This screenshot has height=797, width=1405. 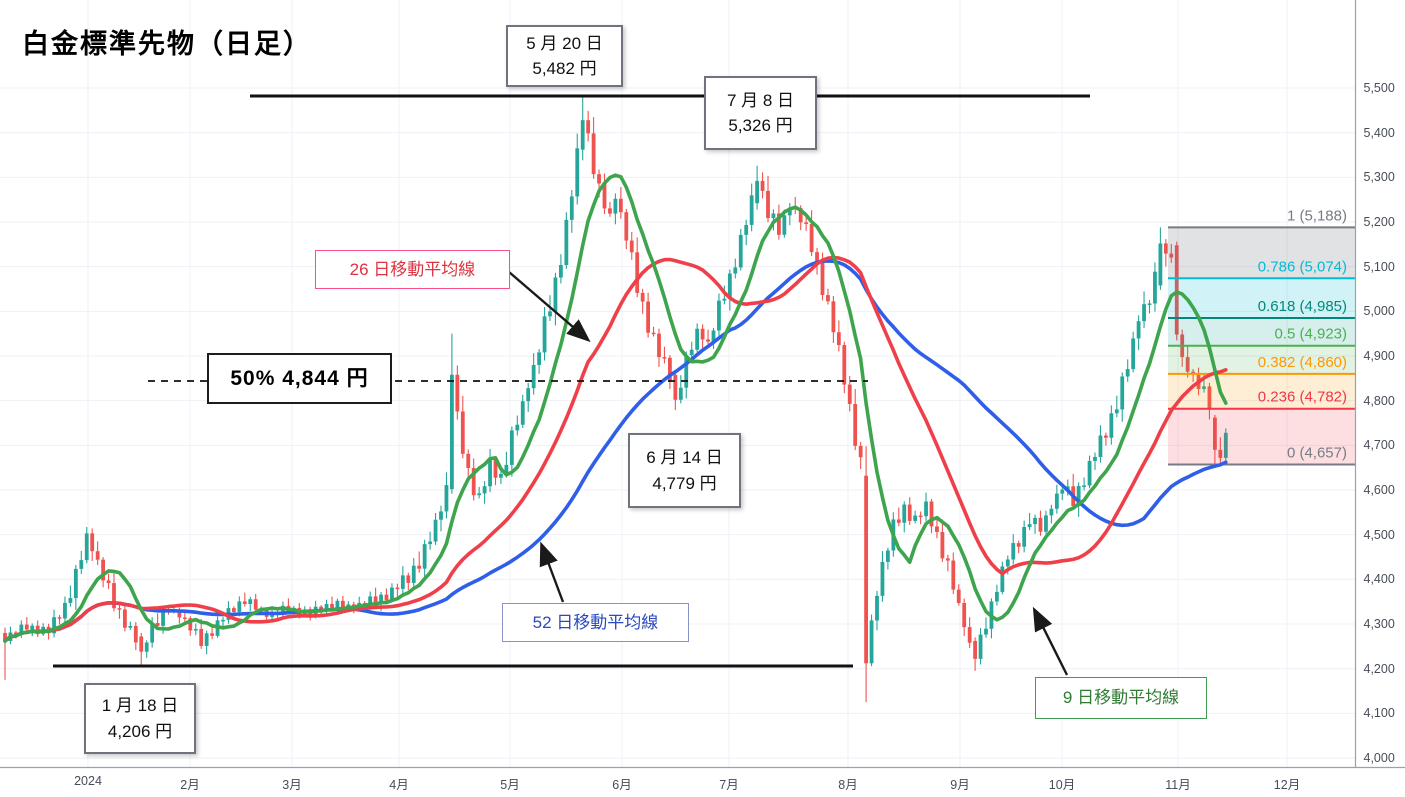 I want to click on annotation-jan18-price: 4,206 円, so click(x=140, y=731).